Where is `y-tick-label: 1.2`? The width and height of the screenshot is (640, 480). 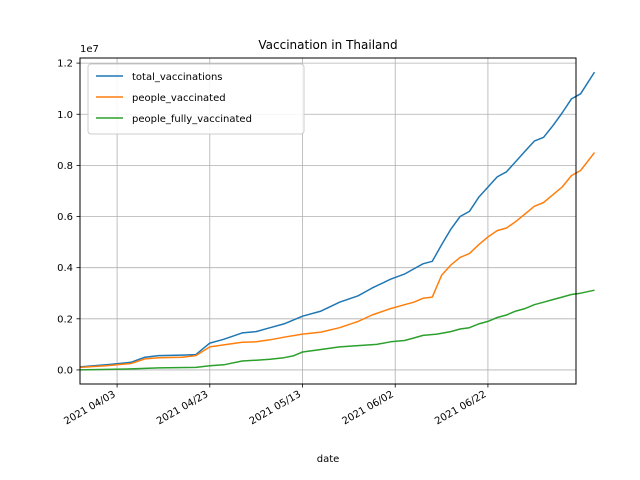 y-tick-label: 1.2 is located at coordinates (65, 64).